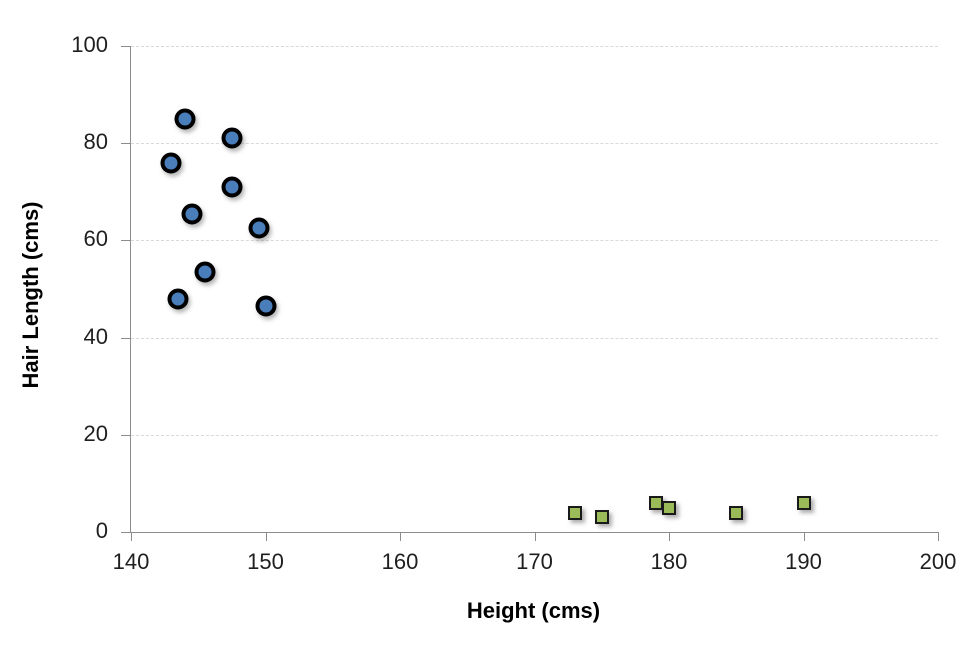  I want to click on x-tick-label: 200, so click(938, 561).